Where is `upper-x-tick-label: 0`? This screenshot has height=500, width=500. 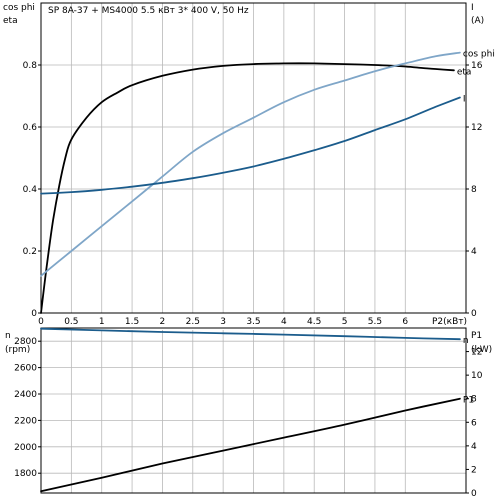 upper-x-tick-label: 0 is located at coordinates (41, 322).